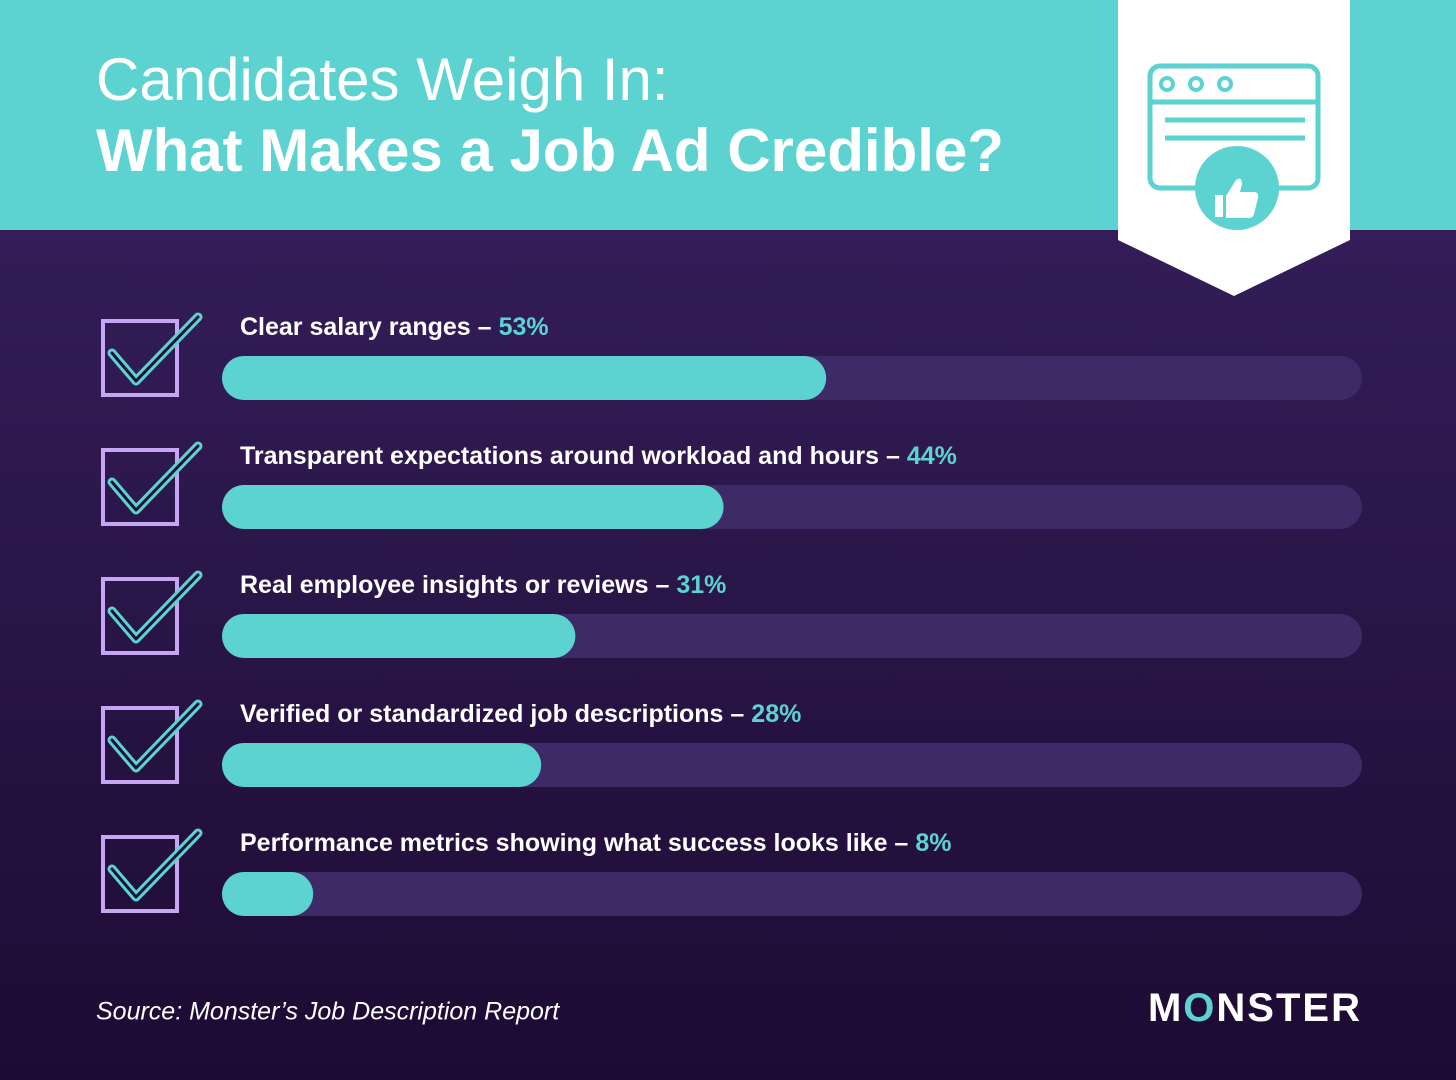 The width and height of the screenshot is (1456, 1080). What do you see at coordinates (1255, 1008) in the screenshot?
I see `logo: MONSTER` at bounding box center [1255, 1008].